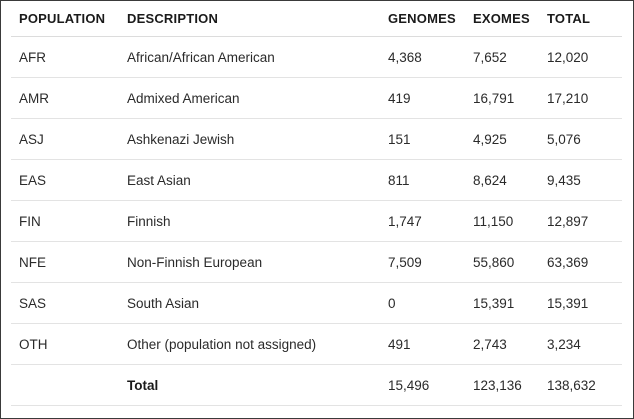 This screenshot has height=419, width=634. Describe the element at coordinates (65, 262) in the screenshot. I see `cell-population: NFE` at that location.